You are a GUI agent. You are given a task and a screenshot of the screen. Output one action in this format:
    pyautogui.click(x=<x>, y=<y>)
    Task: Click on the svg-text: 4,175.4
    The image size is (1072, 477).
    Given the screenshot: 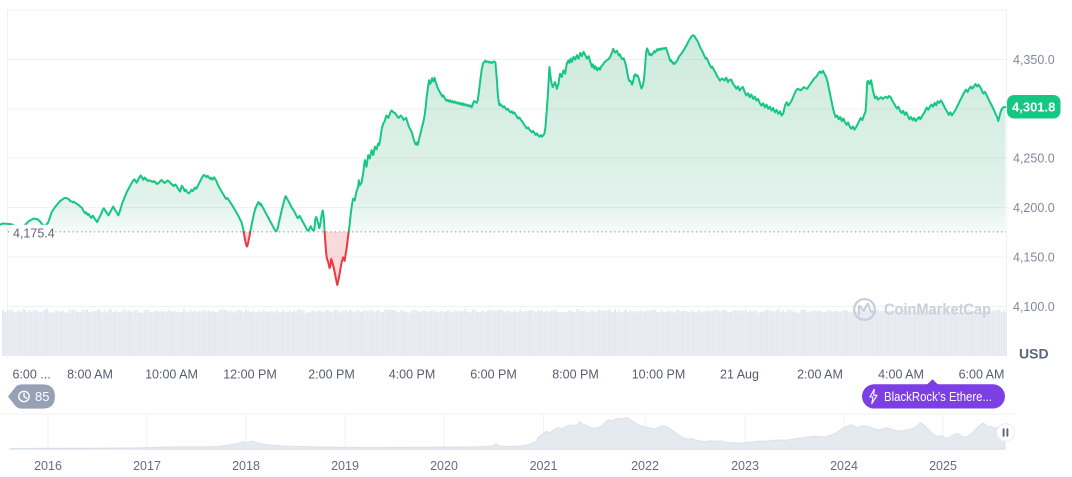 What is the action you would take?
    pyautogui.click(x=34, y=234)
    